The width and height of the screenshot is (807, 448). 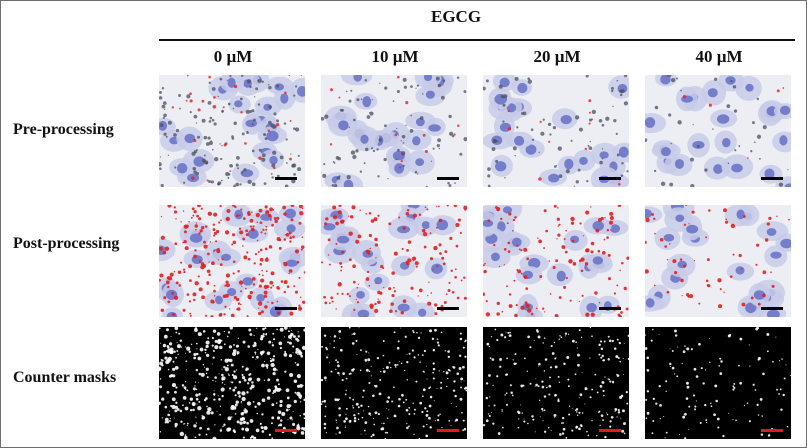 What do you see at coordinates (394, 261) in the screenshot?
I see `micrograph-post-10uM` at bounding box center [394, 261].